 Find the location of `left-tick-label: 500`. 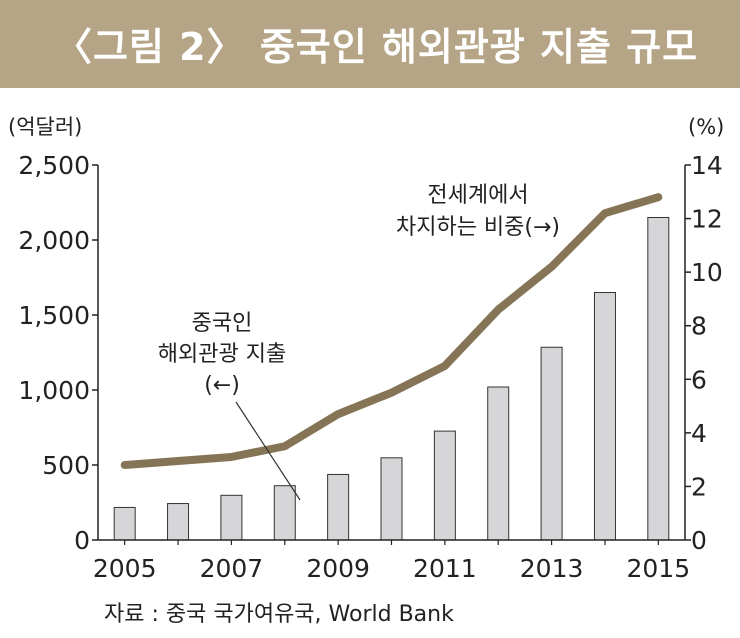

left-tick-label: 500 is located at coordinates (66, 465).